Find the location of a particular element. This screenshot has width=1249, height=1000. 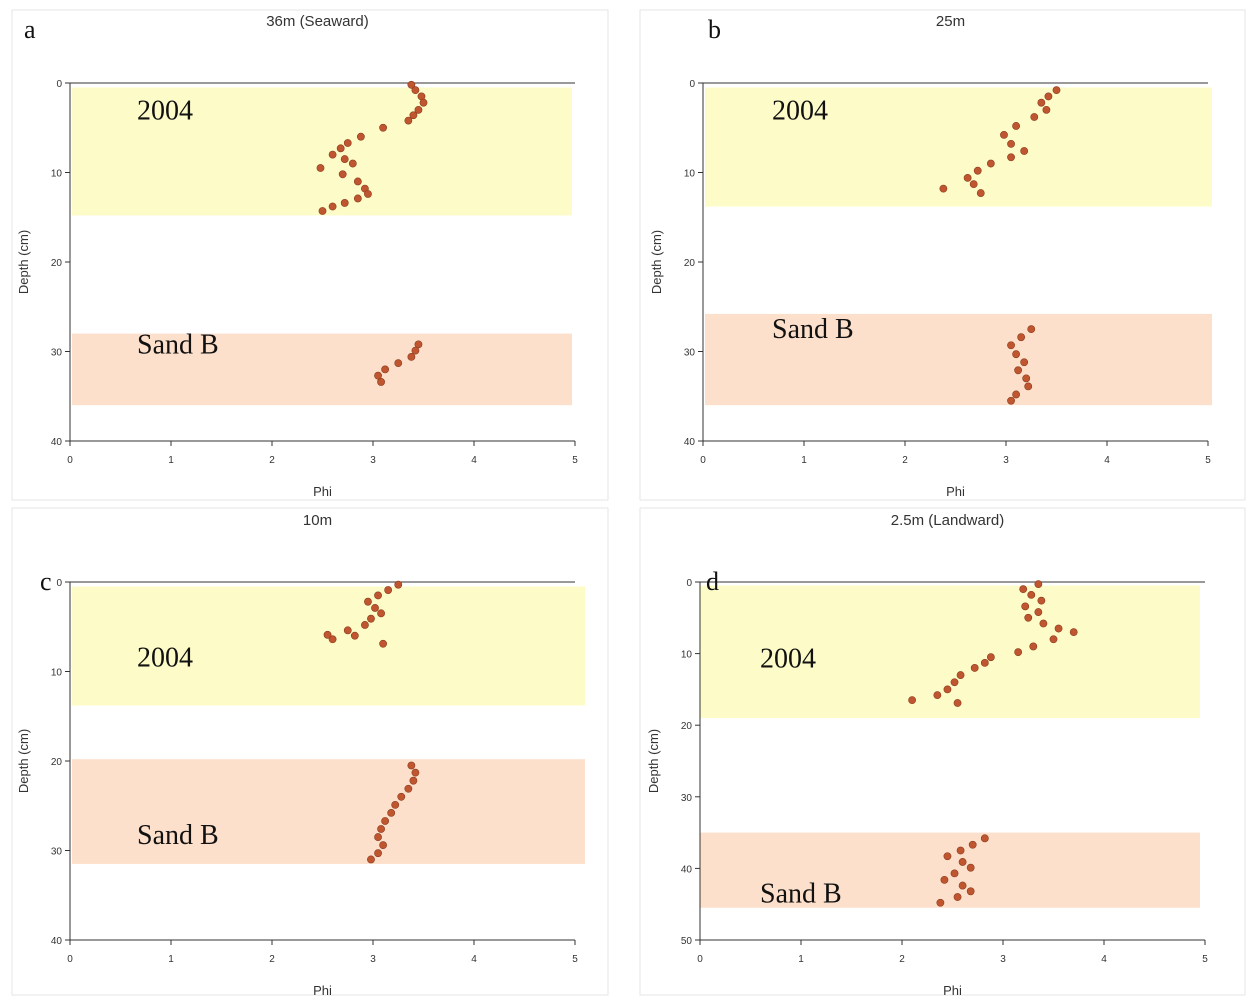

panel-title: 10m is located at coordinates (317, 520).